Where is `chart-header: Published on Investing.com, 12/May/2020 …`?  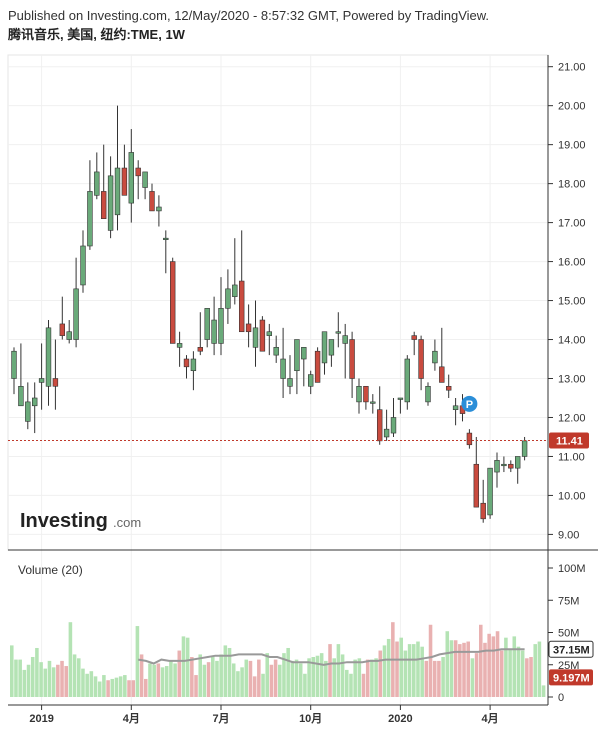
chart-header: Published on Investing.com, 12/May/2020 … is located at coordinates (248, 25).